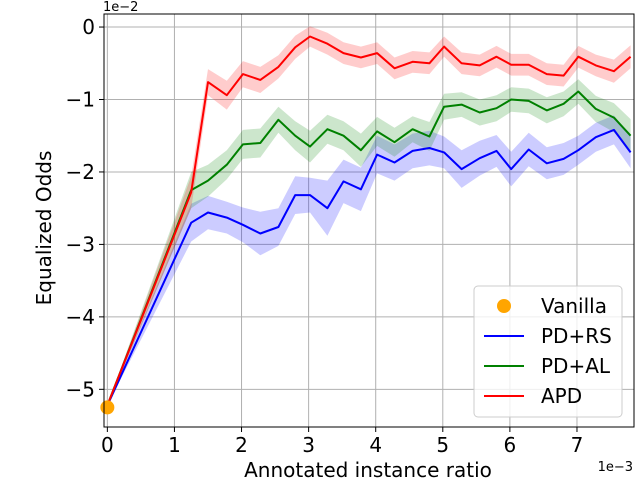  What do you see at coordinates (107, 445) in the screenshot?
I see `x-tick-label: 0` at bounding box center [107, 445].